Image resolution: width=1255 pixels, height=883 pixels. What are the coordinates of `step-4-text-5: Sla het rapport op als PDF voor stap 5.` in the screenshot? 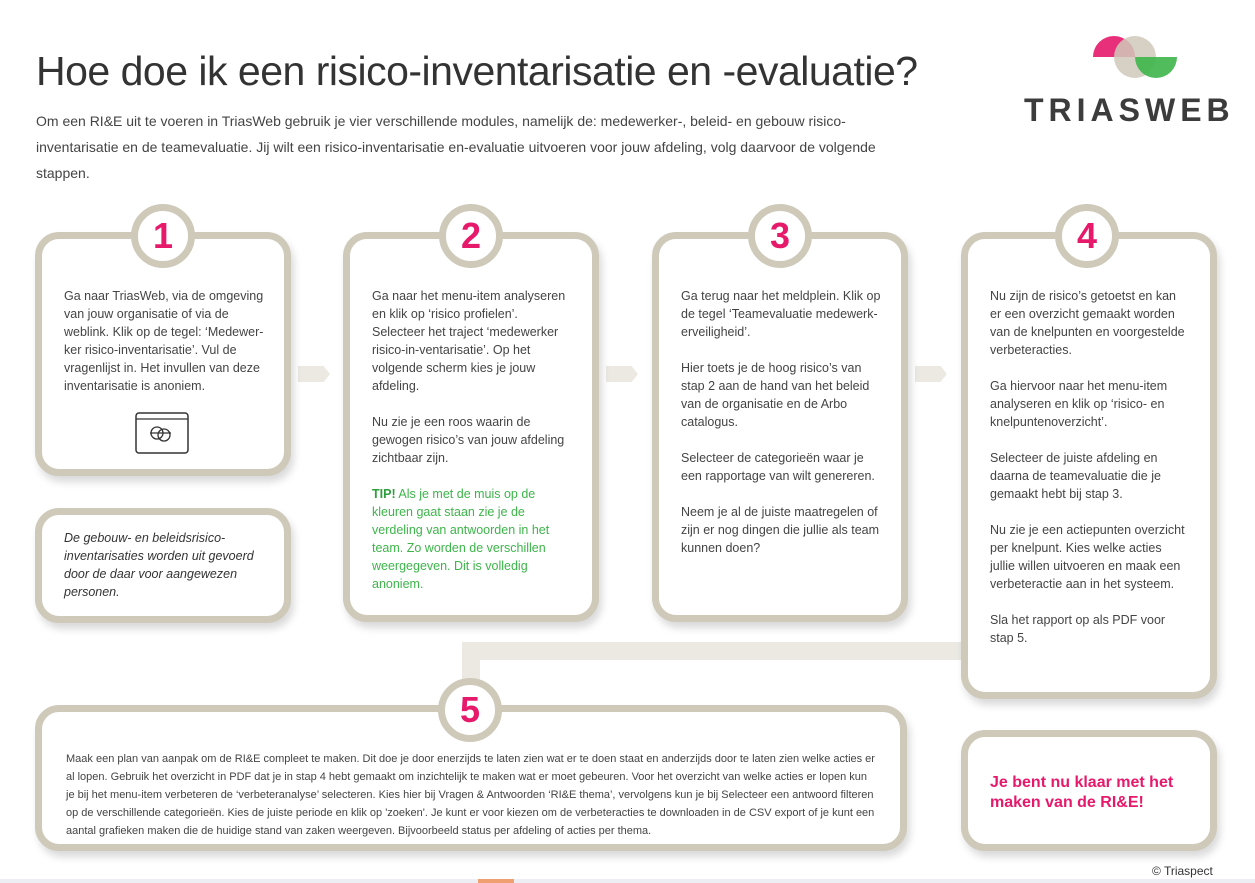 It's located at (1078, 629).